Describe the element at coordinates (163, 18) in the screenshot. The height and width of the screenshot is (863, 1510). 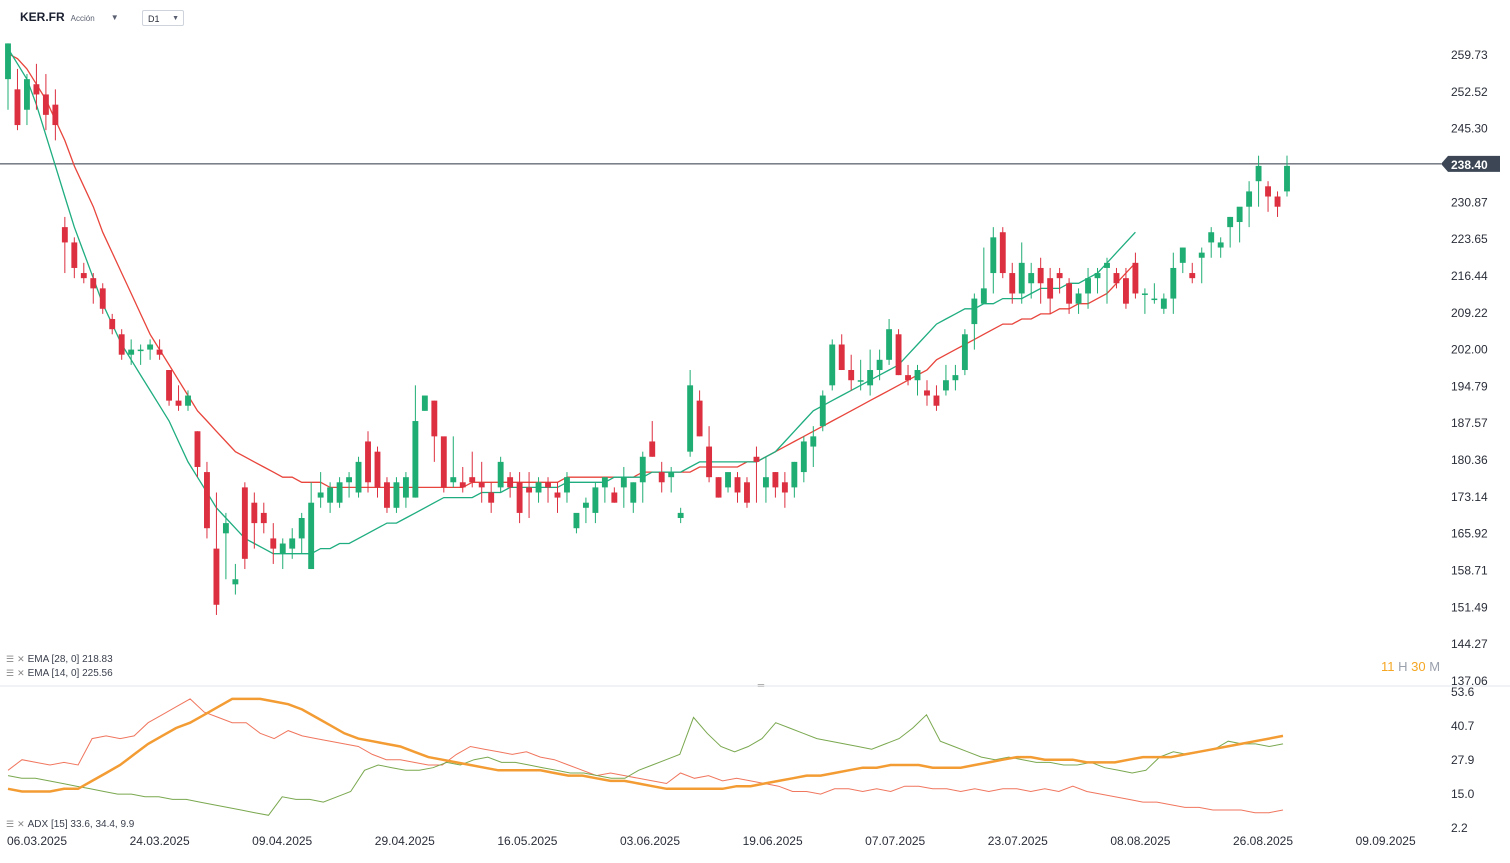
I see `timeframe-select: D1 ▼` at that location.